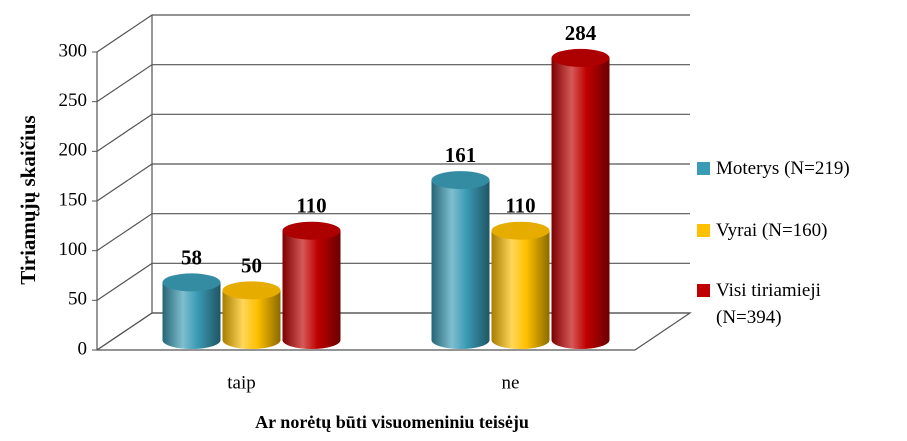  Describe the element at coordinates (461, 155) in the screenshot. I see `value-label: 161` at that location.